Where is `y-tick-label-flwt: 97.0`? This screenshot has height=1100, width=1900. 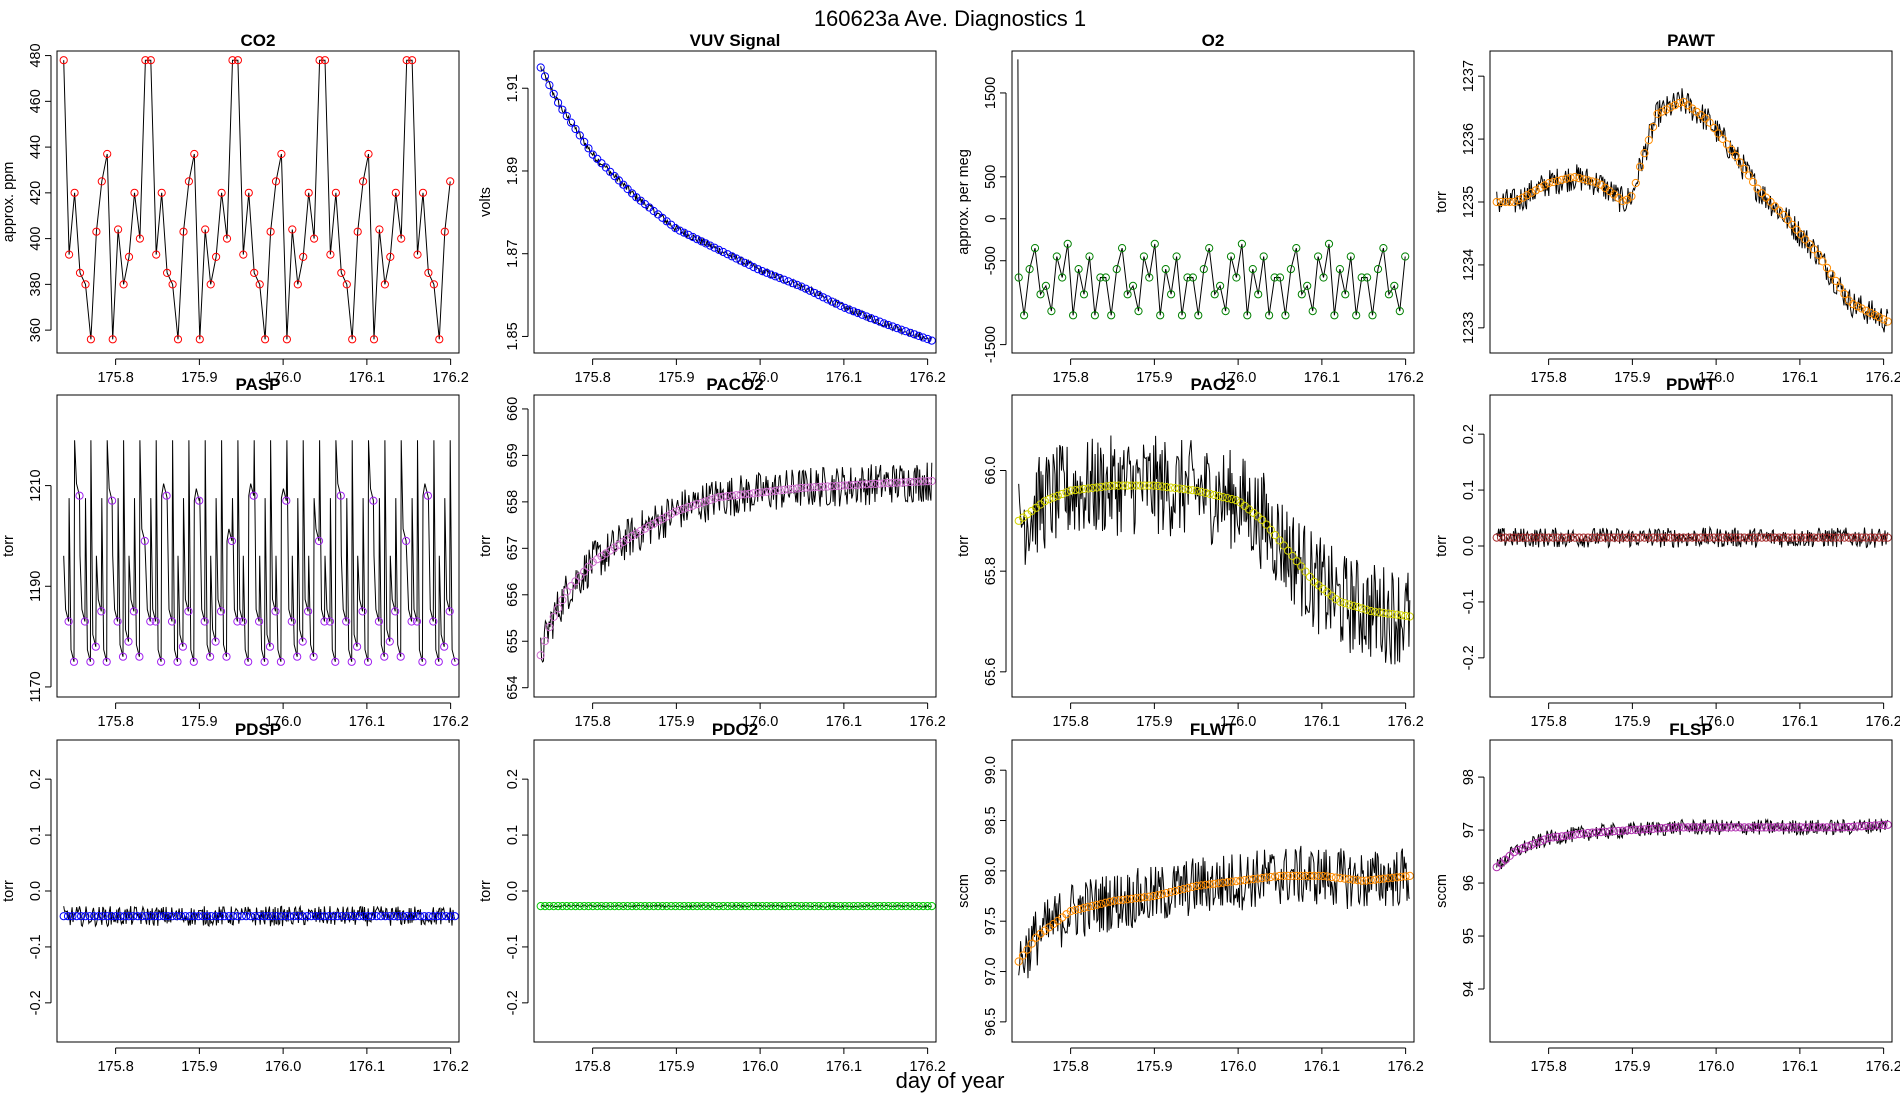
y-tick-label-flwt: 97.0 is located at coordinates (991, 971).